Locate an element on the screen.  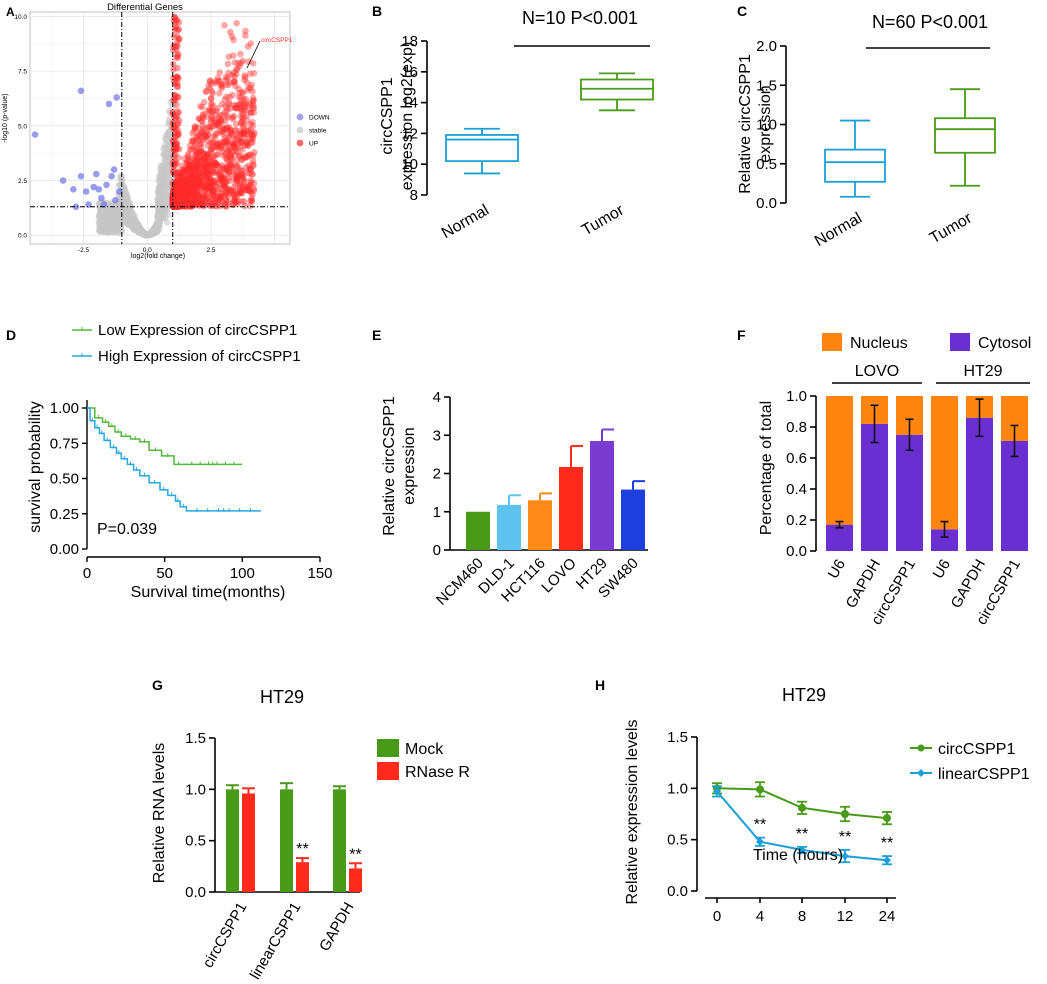
panel-a-annotation-leader is located at coordinates (253, 54).